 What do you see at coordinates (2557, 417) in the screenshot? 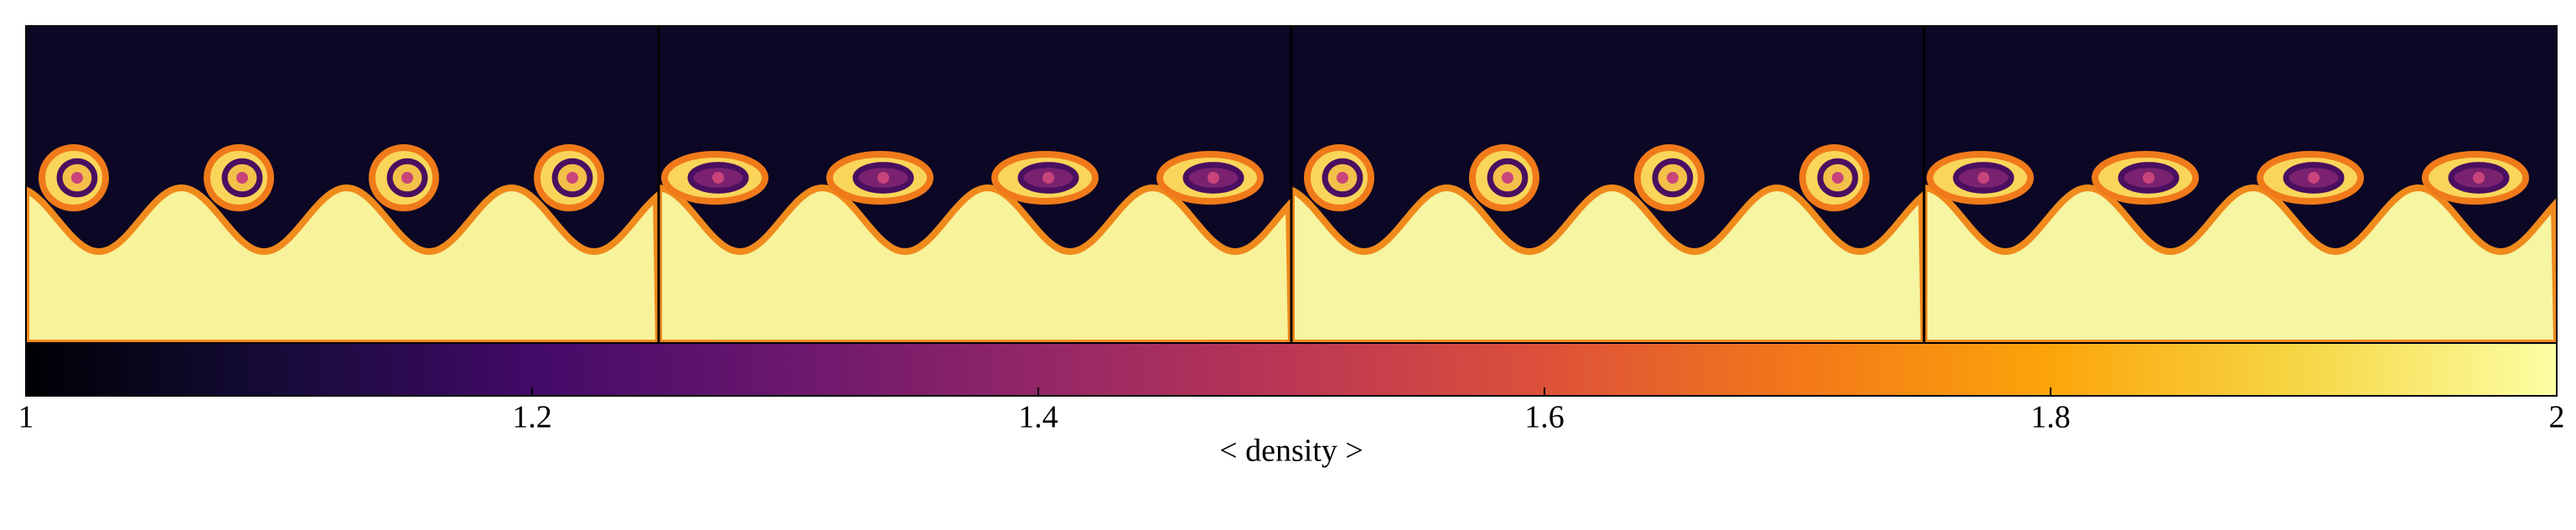
I see `tick-label: 2` at bounding box center [2557, 417].